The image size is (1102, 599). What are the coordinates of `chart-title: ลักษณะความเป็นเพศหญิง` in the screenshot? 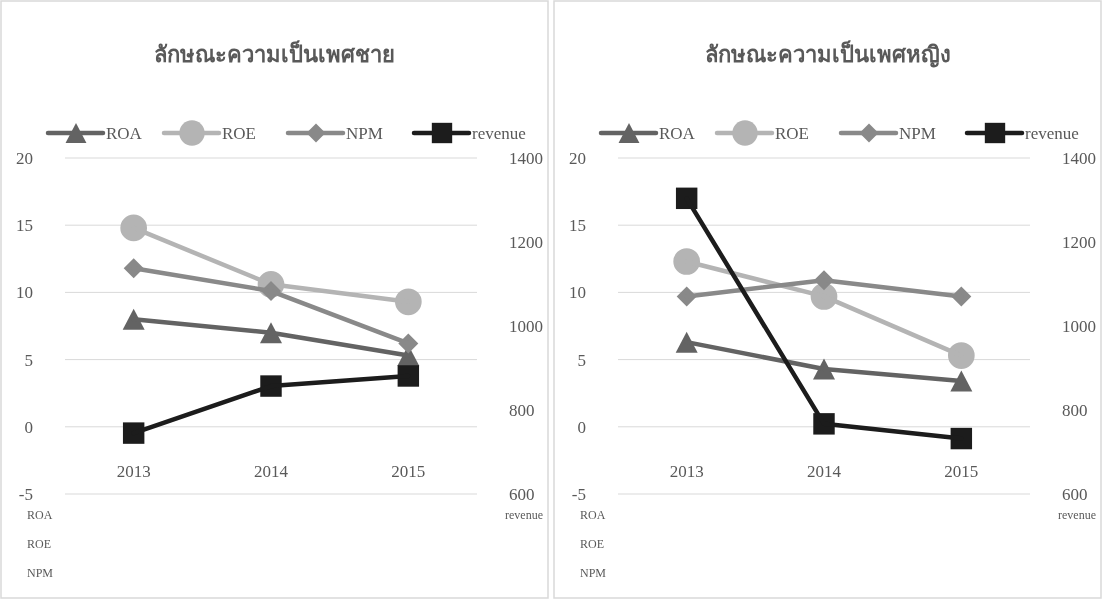 It's located at (827, 54).